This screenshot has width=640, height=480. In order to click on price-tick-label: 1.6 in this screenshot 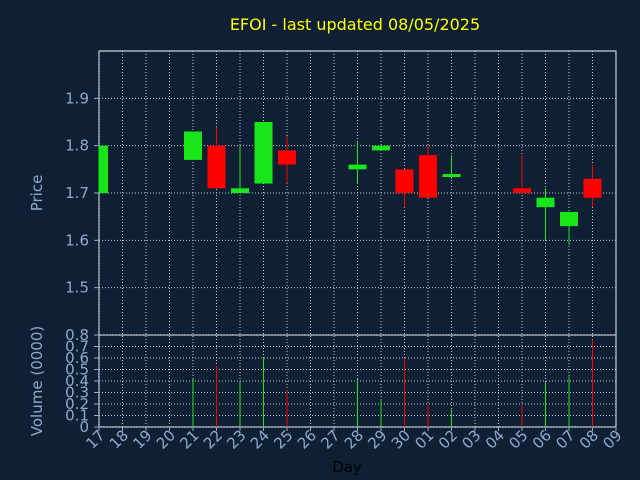, I will do `click(77, 240)`.